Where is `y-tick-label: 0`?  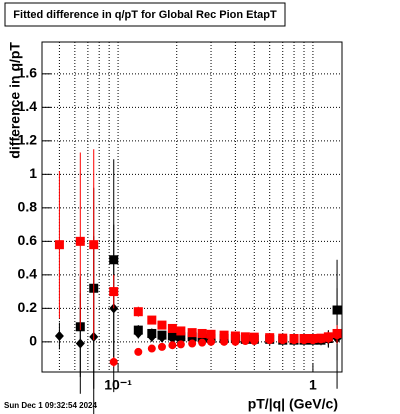
y-tick-label: 0 is located at coordinates (33, 341).